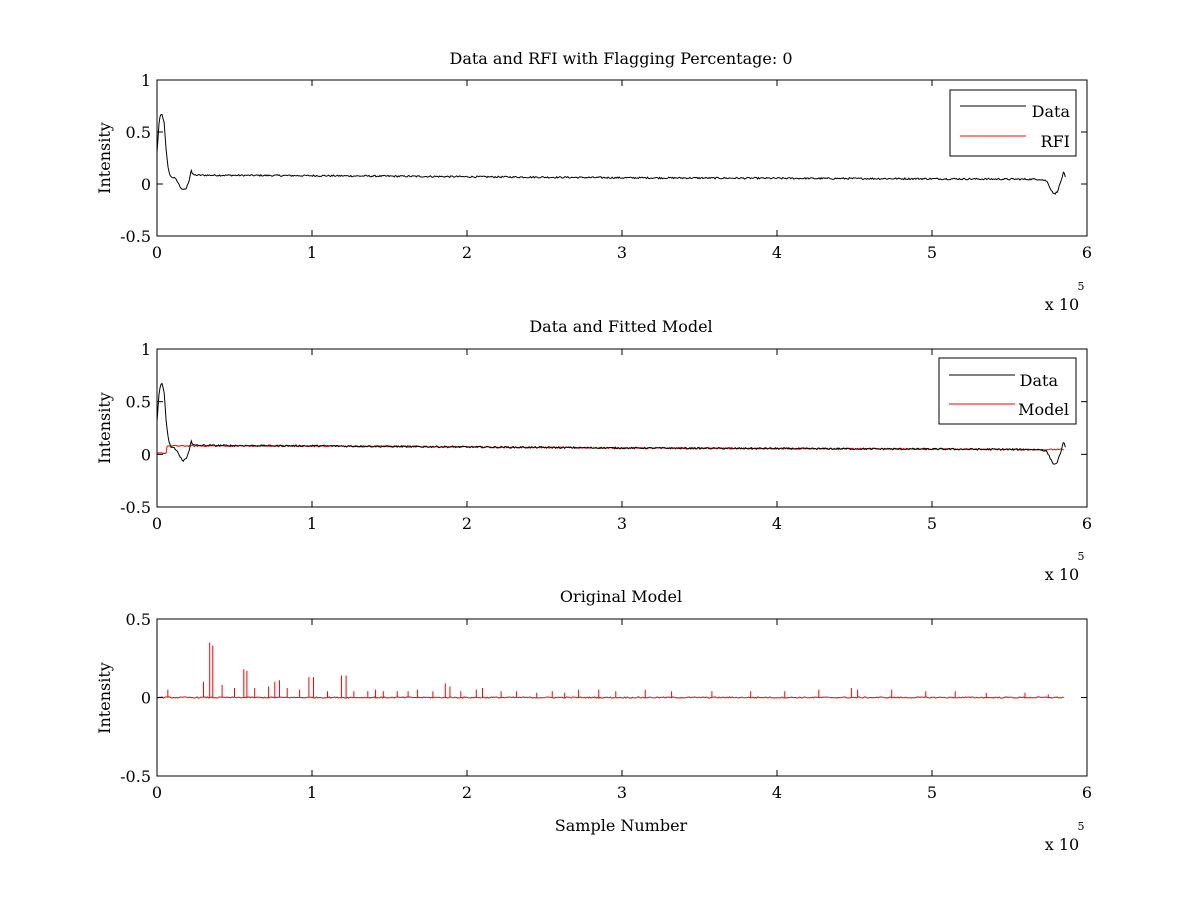 This screenshot has height=900, width=1200. What do you see at coordinates (1051, 111) in the screenshot?
I see `panel-1-legend-data-label: Data` at bounding box center [1051, 111].